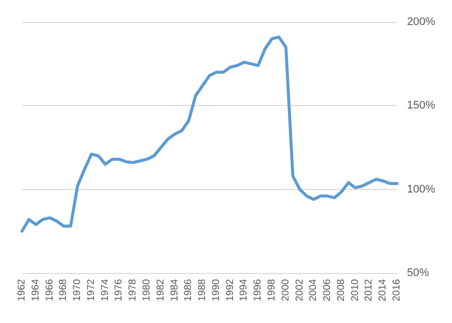 Image resolution: width=452 pixels, height=323 pixels. Describe the element at coordinates (160, 290) in the screenshot. I see `x-tick-label: 1982` at that location.